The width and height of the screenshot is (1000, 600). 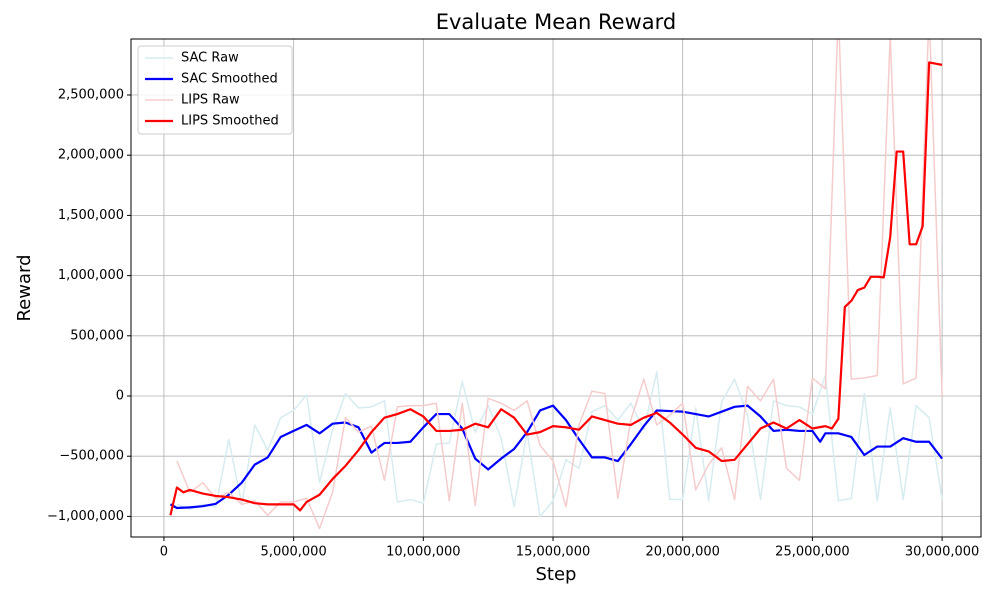 I want to click on x-tick-label: 20,000,000, so click(x=682, y=552).